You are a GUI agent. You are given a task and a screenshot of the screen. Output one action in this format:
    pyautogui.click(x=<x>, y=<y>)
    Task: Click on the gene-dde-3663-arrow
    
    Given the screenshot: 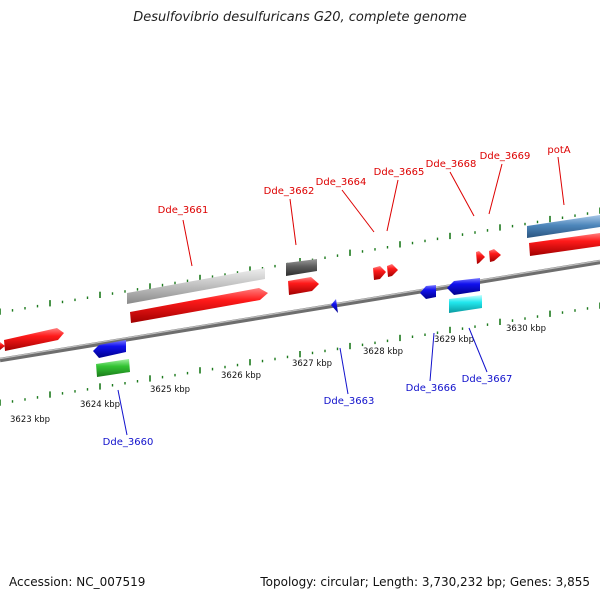 What is the action you would take?
    pyautogui.click(x=334, y=306)
    